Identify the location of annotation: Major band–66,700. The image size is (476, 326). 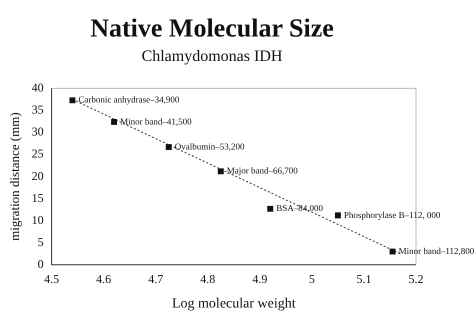
(262, 171).